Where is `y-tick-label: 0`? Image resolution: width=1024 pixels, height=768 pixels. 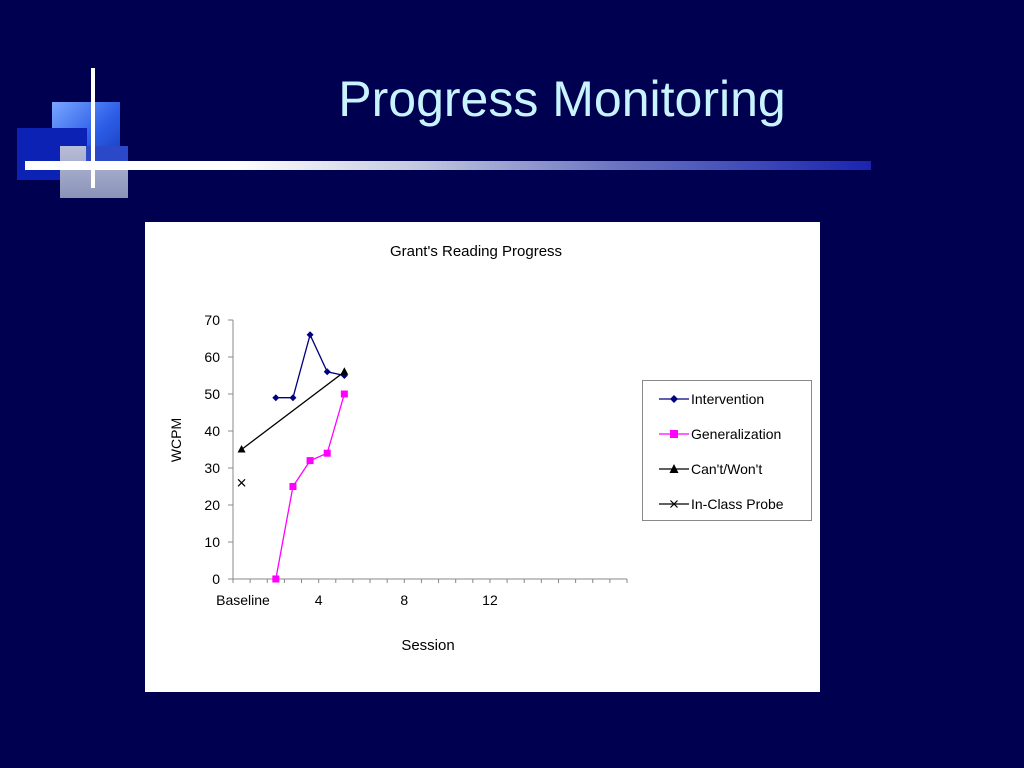
y-tick-label: 0 is located at coordinates (216, 579).